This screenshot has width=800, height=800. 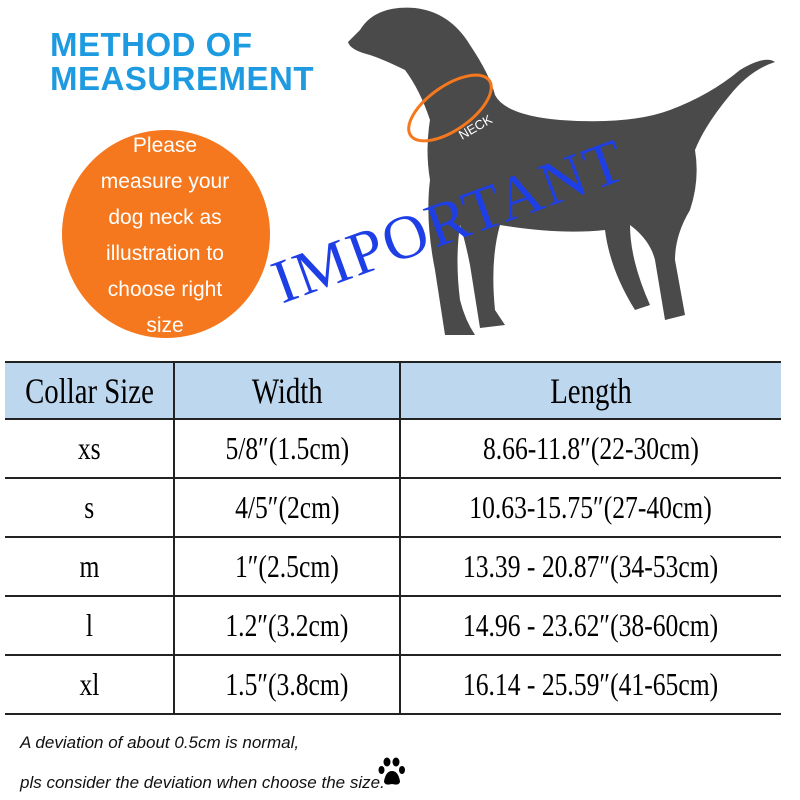 I want to click on length-cell: 16.14 - 25.59″(41-65cm), so click(x=590, y=684).